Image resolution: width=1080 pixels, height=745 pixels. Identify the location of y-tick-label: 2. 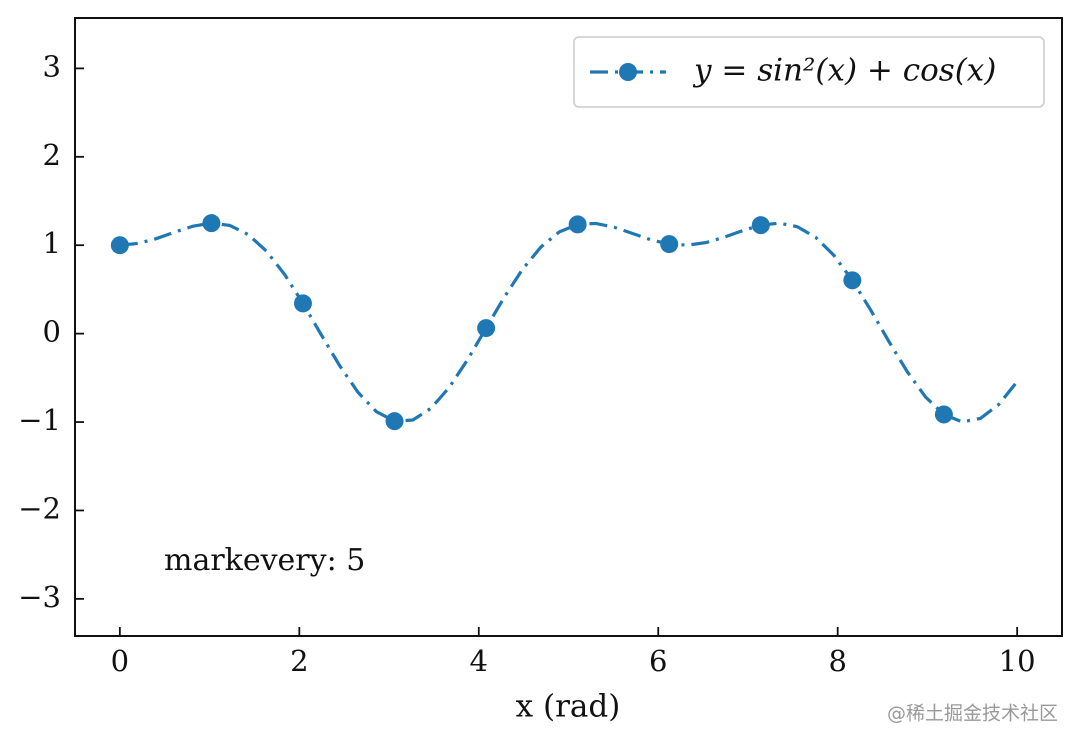
(52, 155).